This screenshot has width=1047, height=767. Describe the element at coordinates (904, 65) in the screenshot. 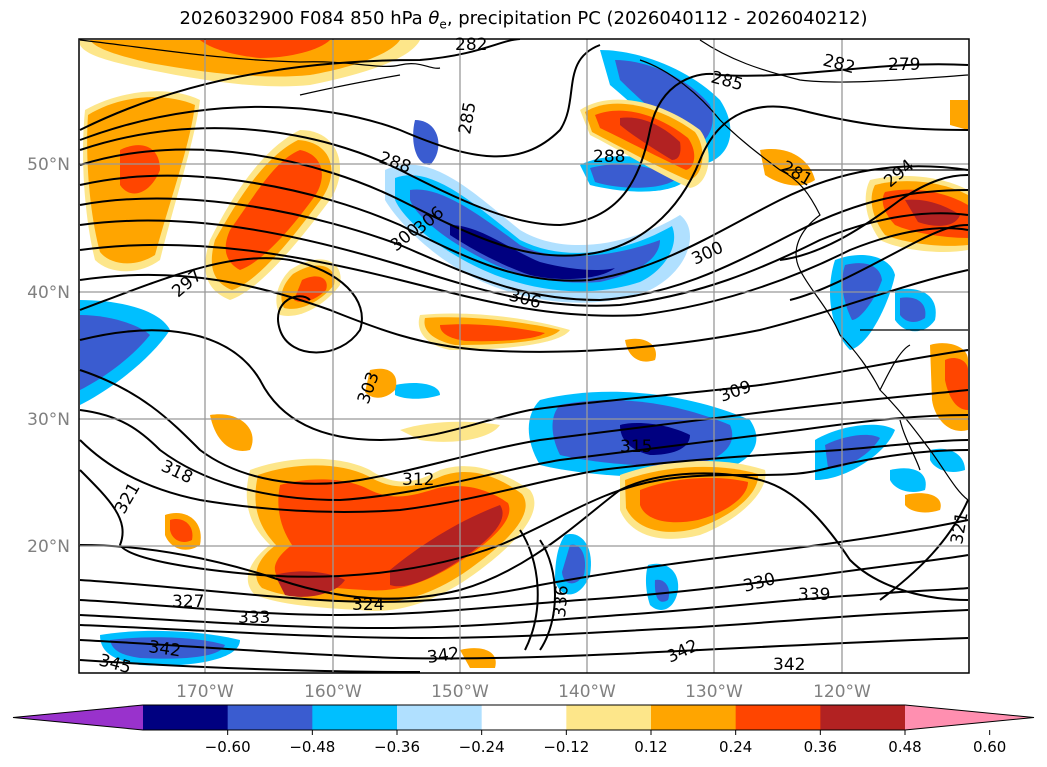

I see `contour-label: 279` at that location.